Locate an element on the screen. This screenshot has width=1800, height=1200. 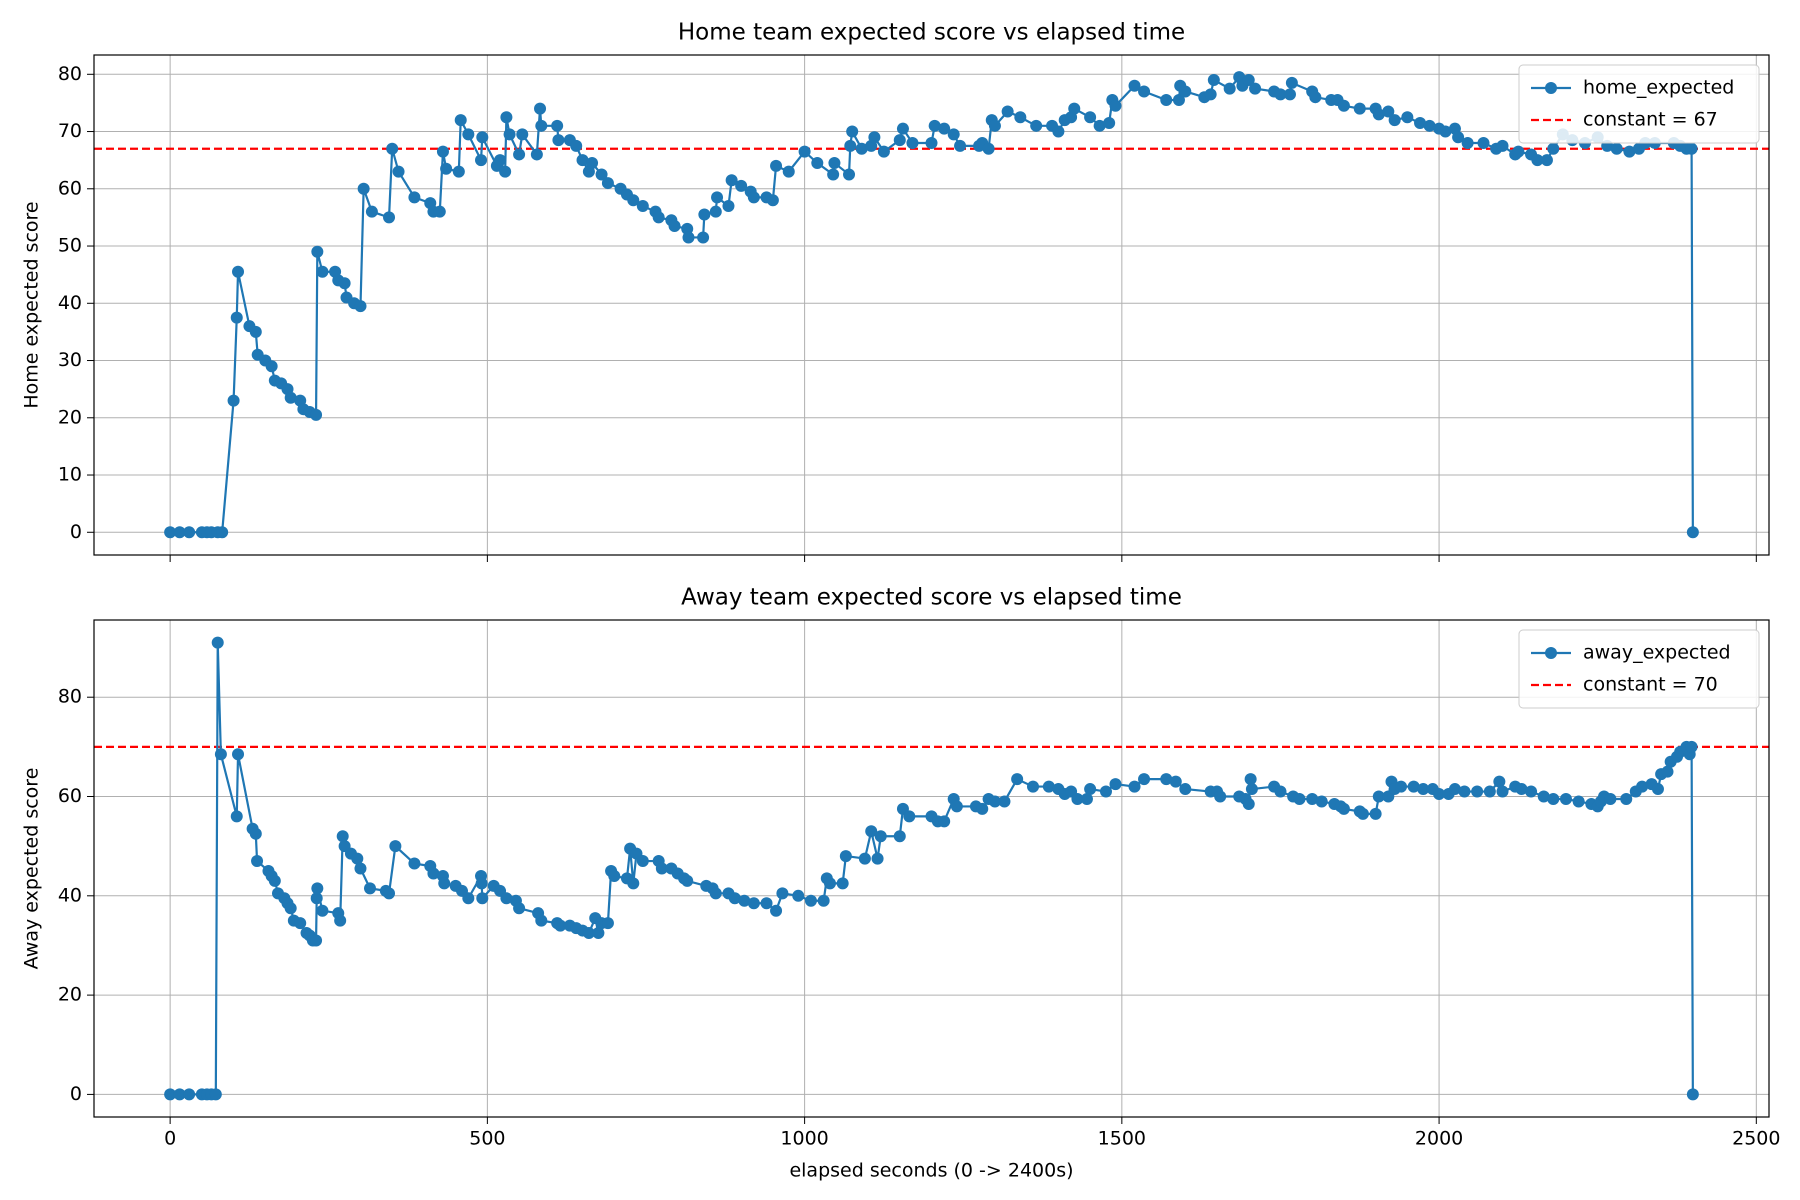
x-tick-label: 1500 is located at coordinates (1122, 1139).